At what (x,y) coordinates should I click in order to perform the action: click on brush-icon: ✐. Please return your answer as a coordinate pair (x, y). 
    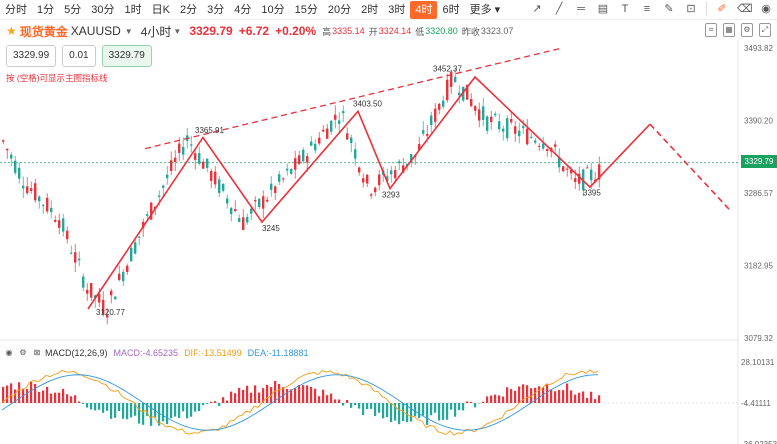
    Looking at the image, I should click on (722, 9).